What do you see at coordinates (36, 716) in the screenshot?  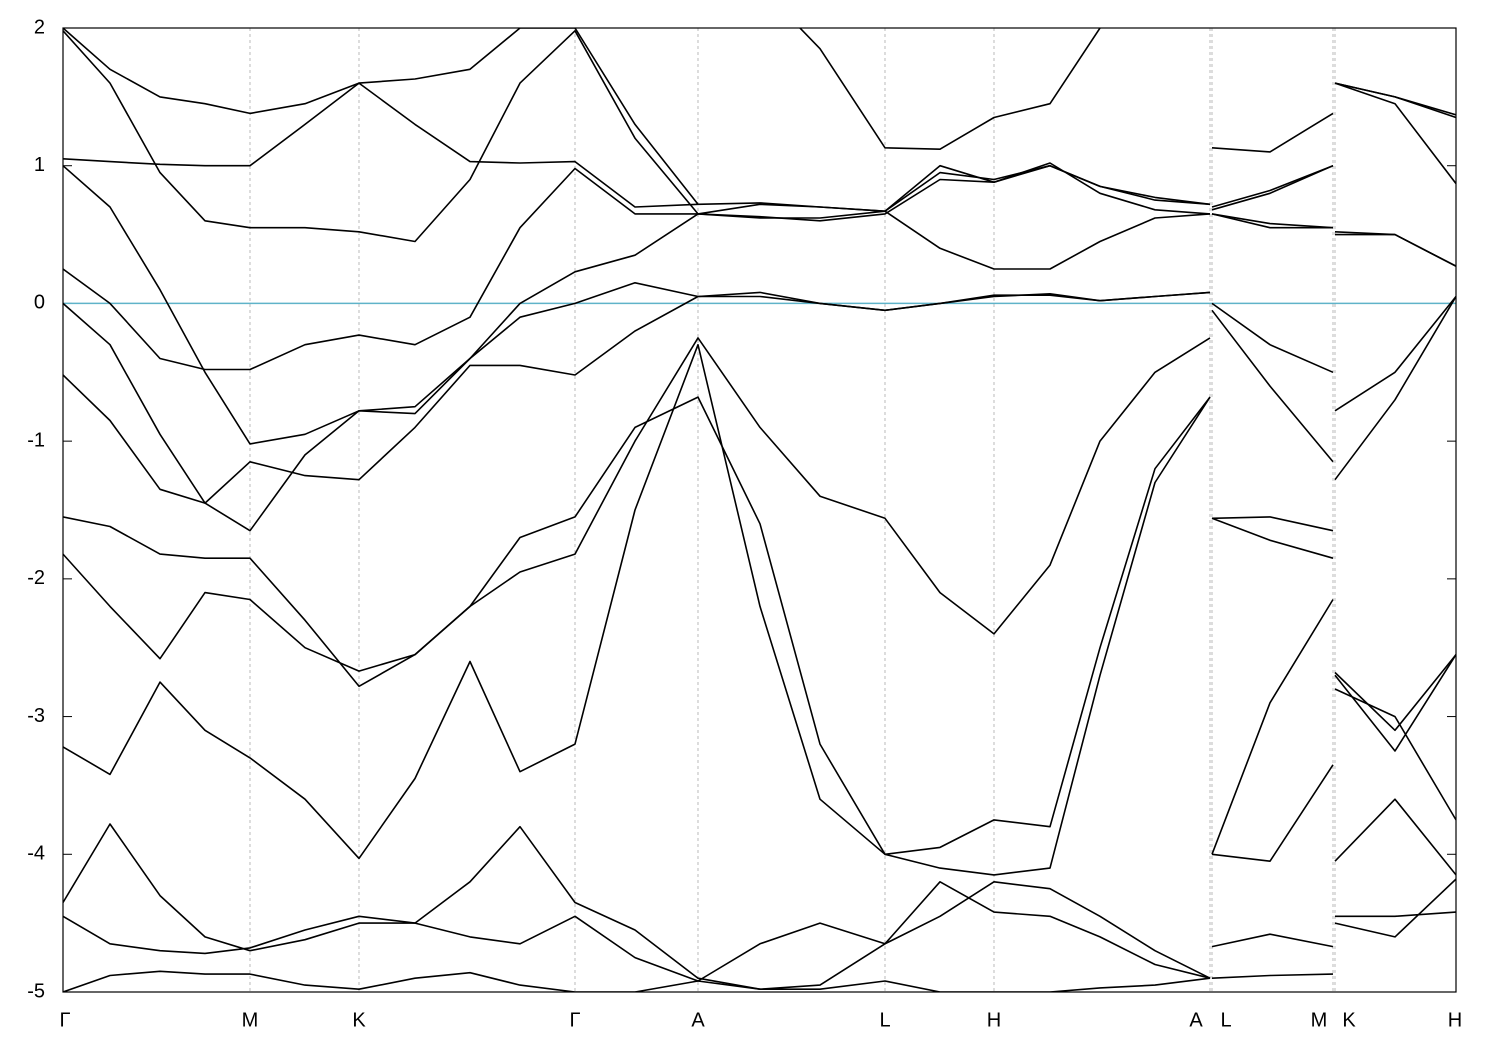 I see `y-tick-label: -3` at bounding box center [36, 716].